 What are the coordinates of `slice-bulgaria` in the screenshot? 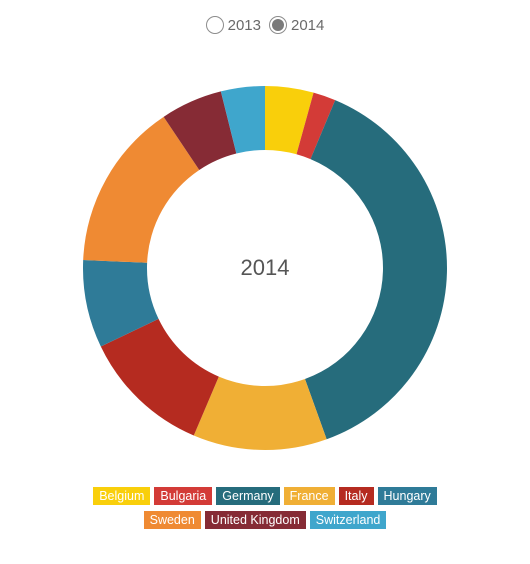 It's located at (316, 126).